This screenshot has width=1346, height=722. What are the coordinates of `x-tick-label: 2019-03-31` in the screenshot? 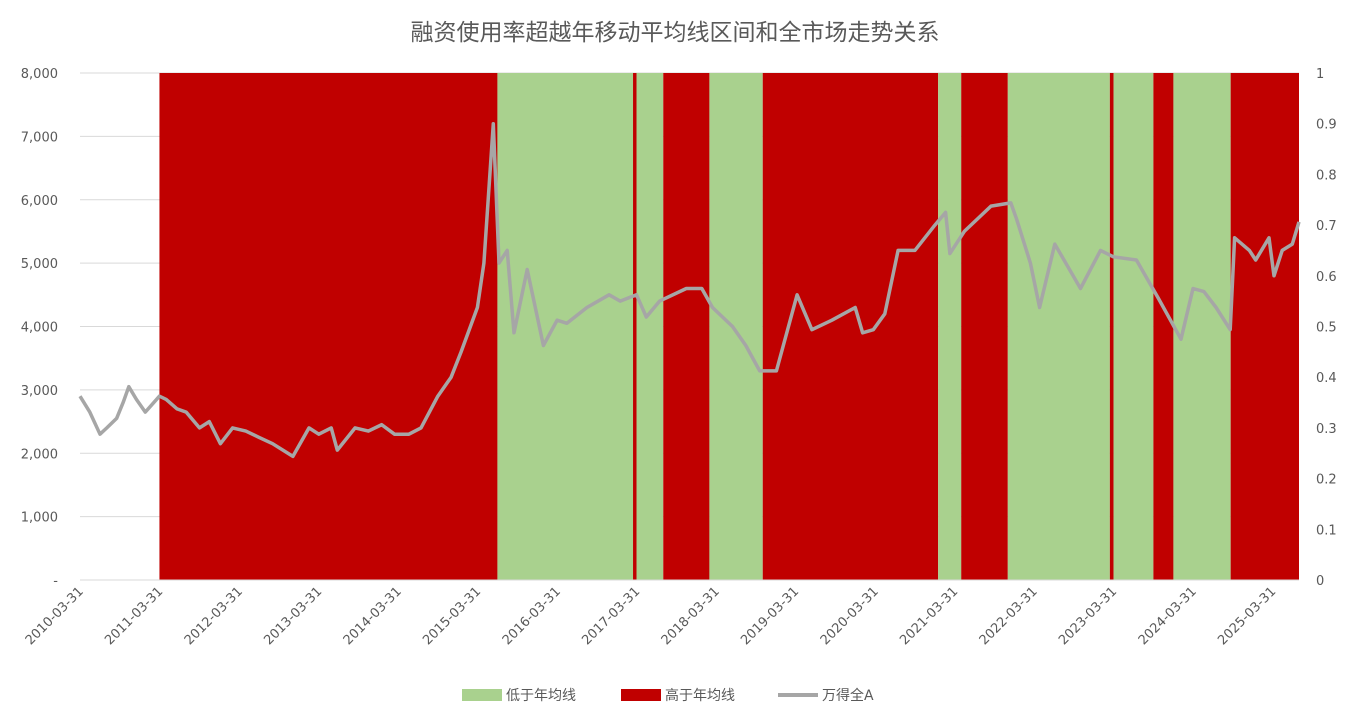 It's located at (770, 616).